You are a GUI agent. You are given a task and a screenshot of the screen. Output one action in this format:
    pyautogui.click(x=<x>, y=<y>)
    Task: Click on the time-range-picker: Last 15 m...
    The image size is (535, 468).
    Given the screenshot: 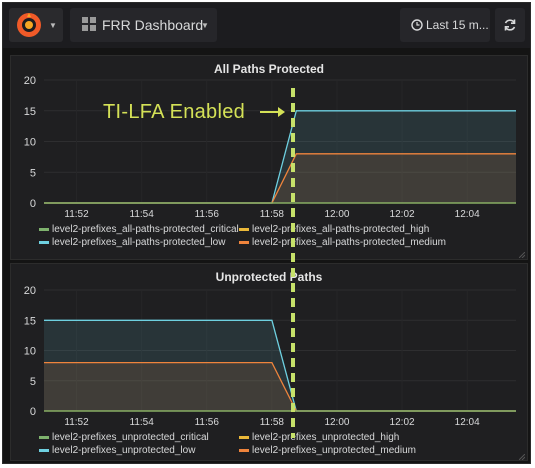 What is the action you would take?
    pyautogui.click(x=445, y=25)
    